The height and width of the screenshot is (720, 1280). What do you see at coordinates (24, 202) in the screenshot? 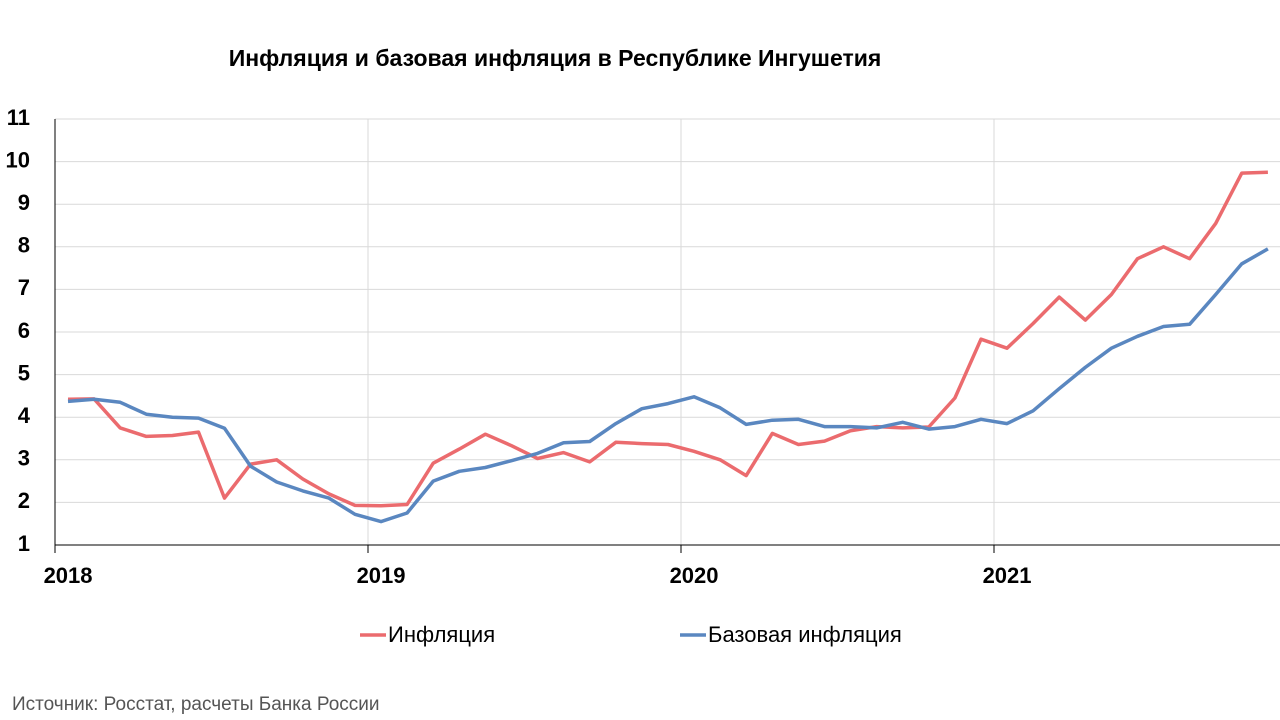
I see `y-tick-label: 9` at bounding box center [24, 202].